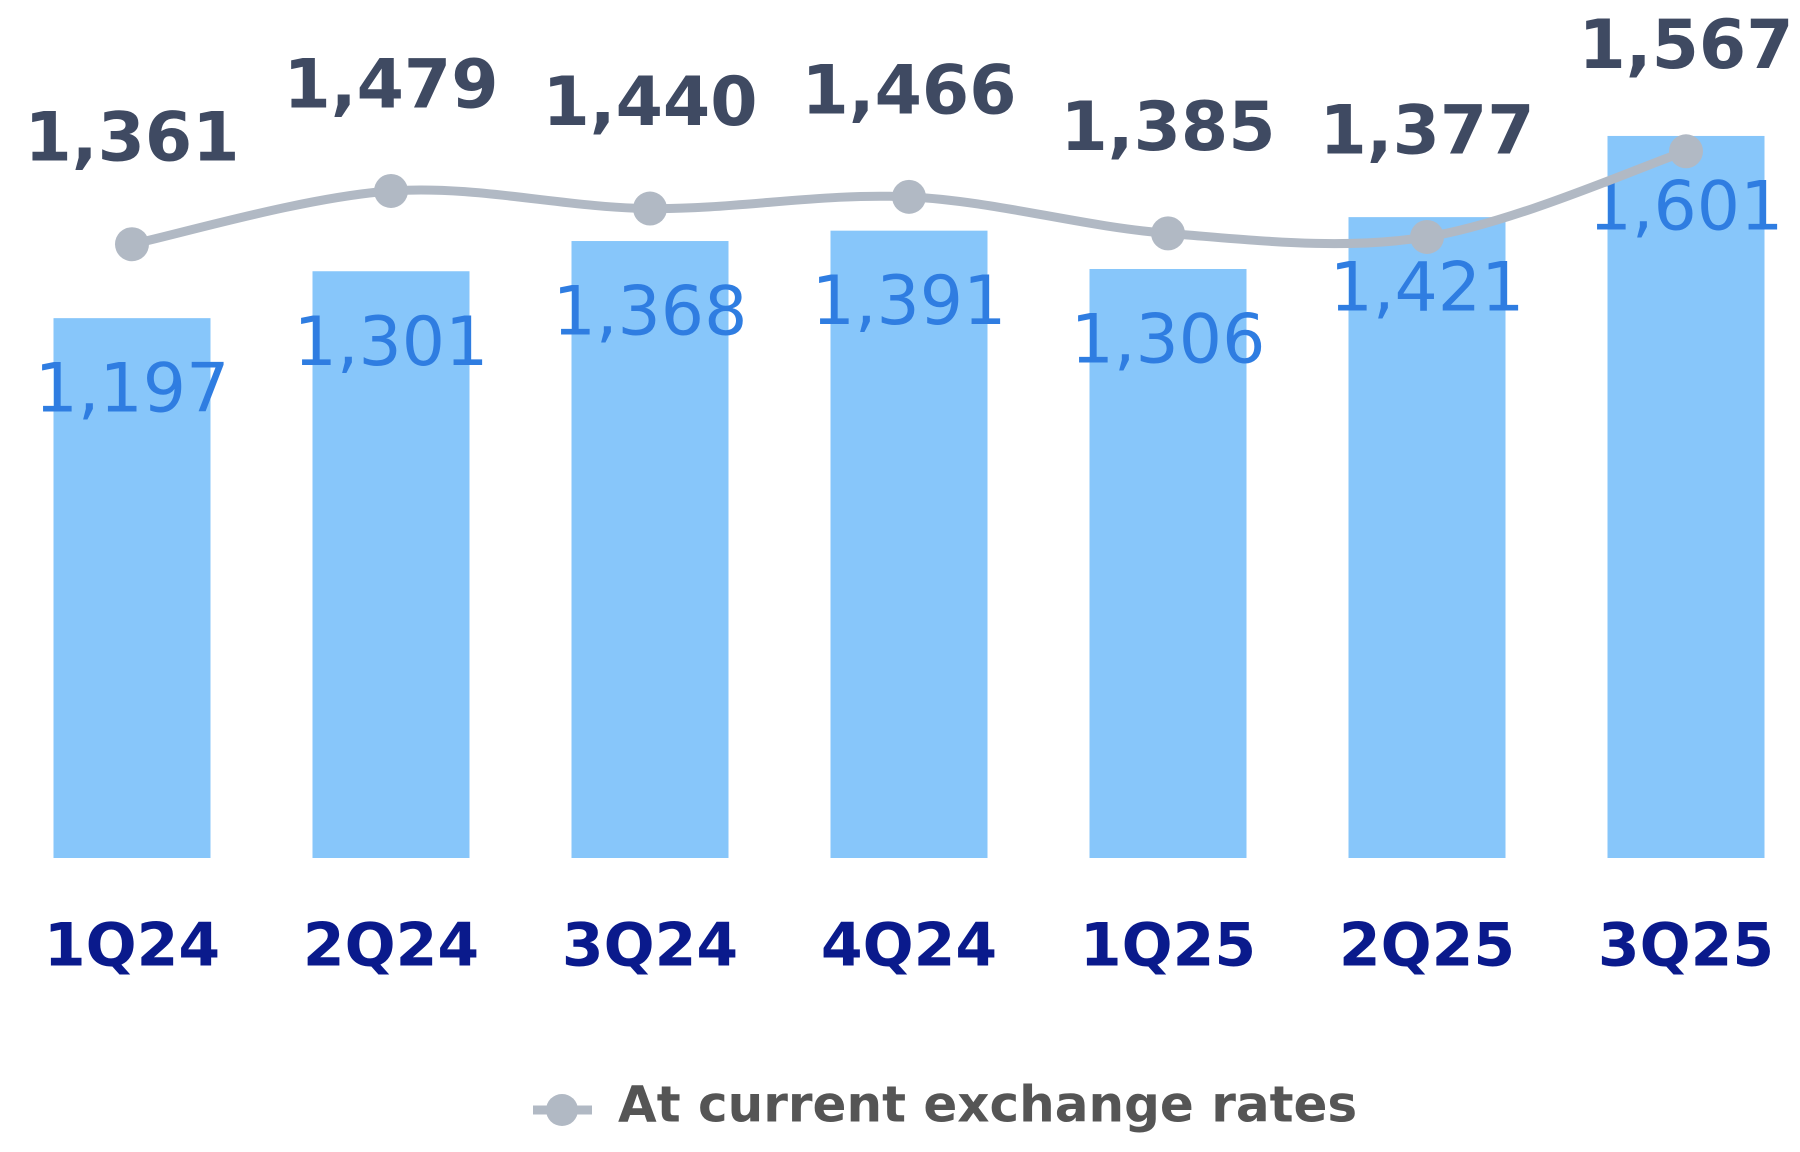  I want to click on x-tick-label: 1Q25, so click(1168, 946).